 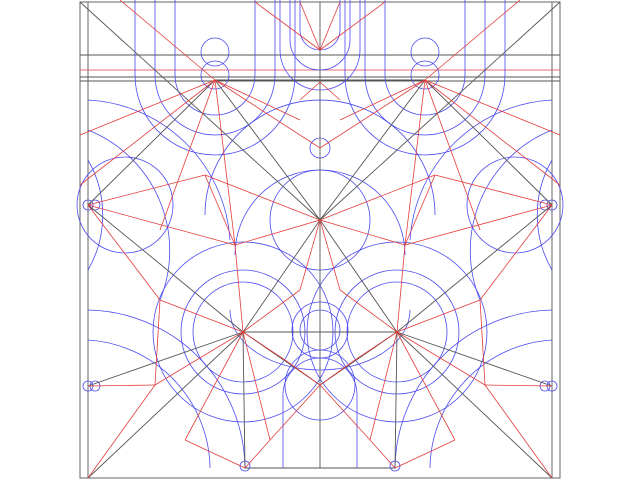 What do you see at coordinates (88, 205) in the screenshot?
I see `edge-node-l1` at bounding box center [88, 205].